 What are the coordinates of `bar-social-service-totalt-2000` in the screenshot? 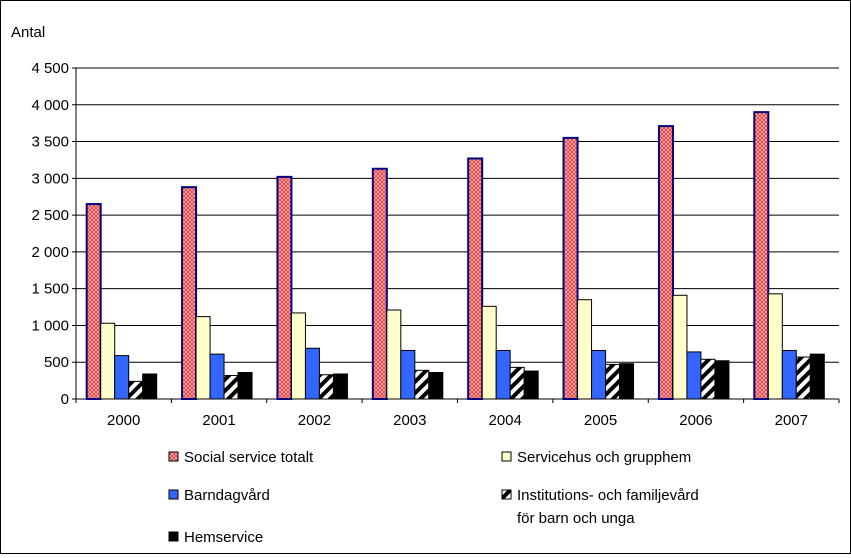 It's located at (93, 301).